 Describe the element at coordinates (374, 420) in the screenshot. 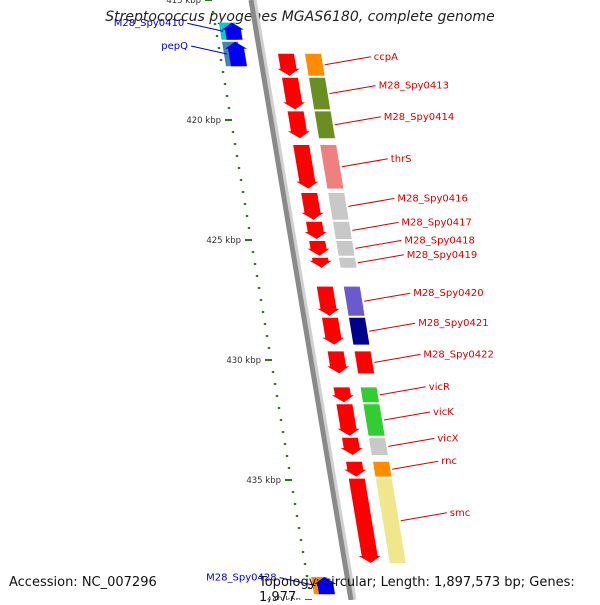

I see `gene-block-vicK` at that location.